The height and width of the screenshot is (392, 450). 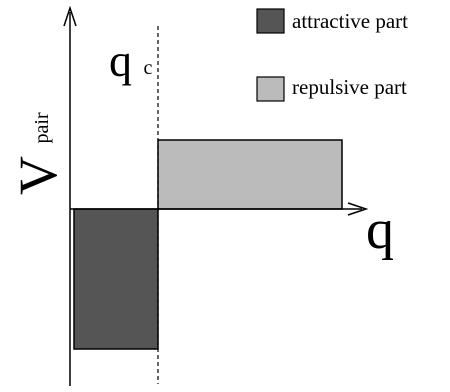 I want to click on repulsive-block, so click(x=250, y=174).